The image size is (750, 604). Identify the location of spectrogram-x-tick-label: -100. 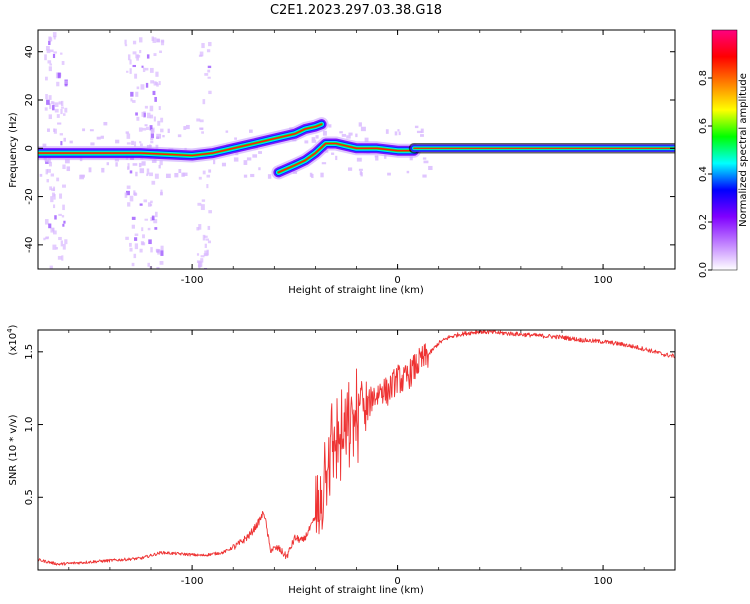
(192, 280).